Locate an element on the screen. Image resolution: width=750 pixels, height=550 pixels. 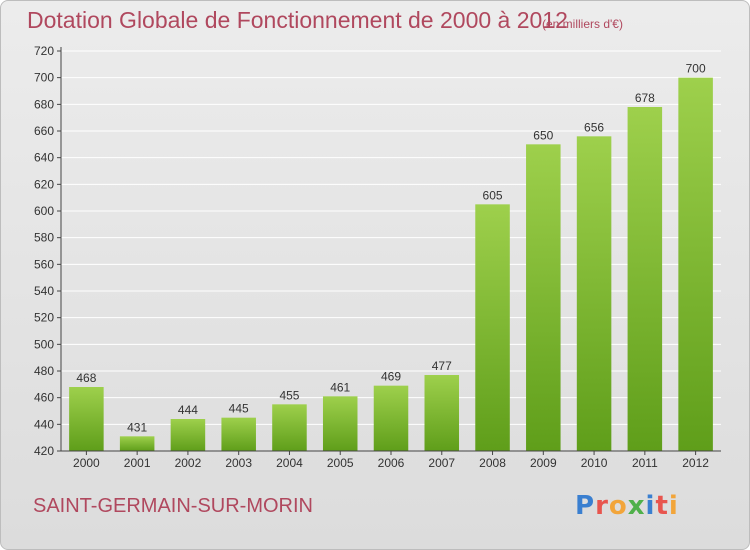
y-tick-label: 560 is located at coordinates (44, 264).